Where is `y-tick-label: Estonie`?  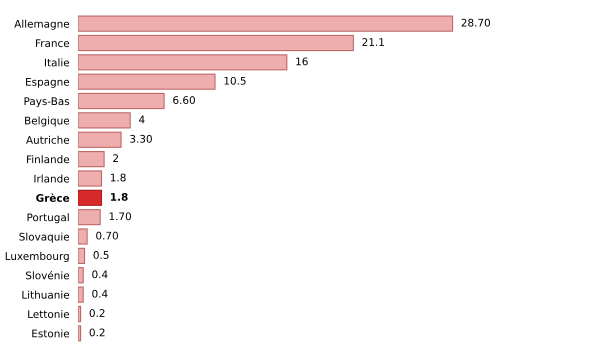 y-tick-label: Estonie is located at coordinates (51, 333).